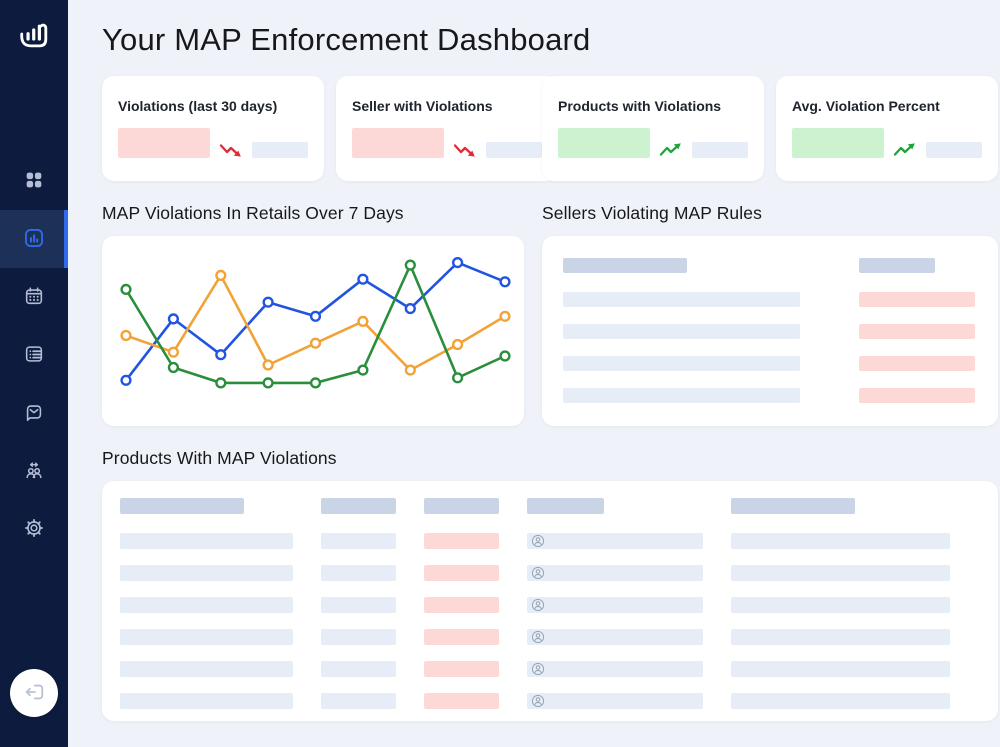 This screenshot has width=1000, height=747. I want to click on sellers-section-title: Sellers Violating MAP Rules, so click(652, 213).